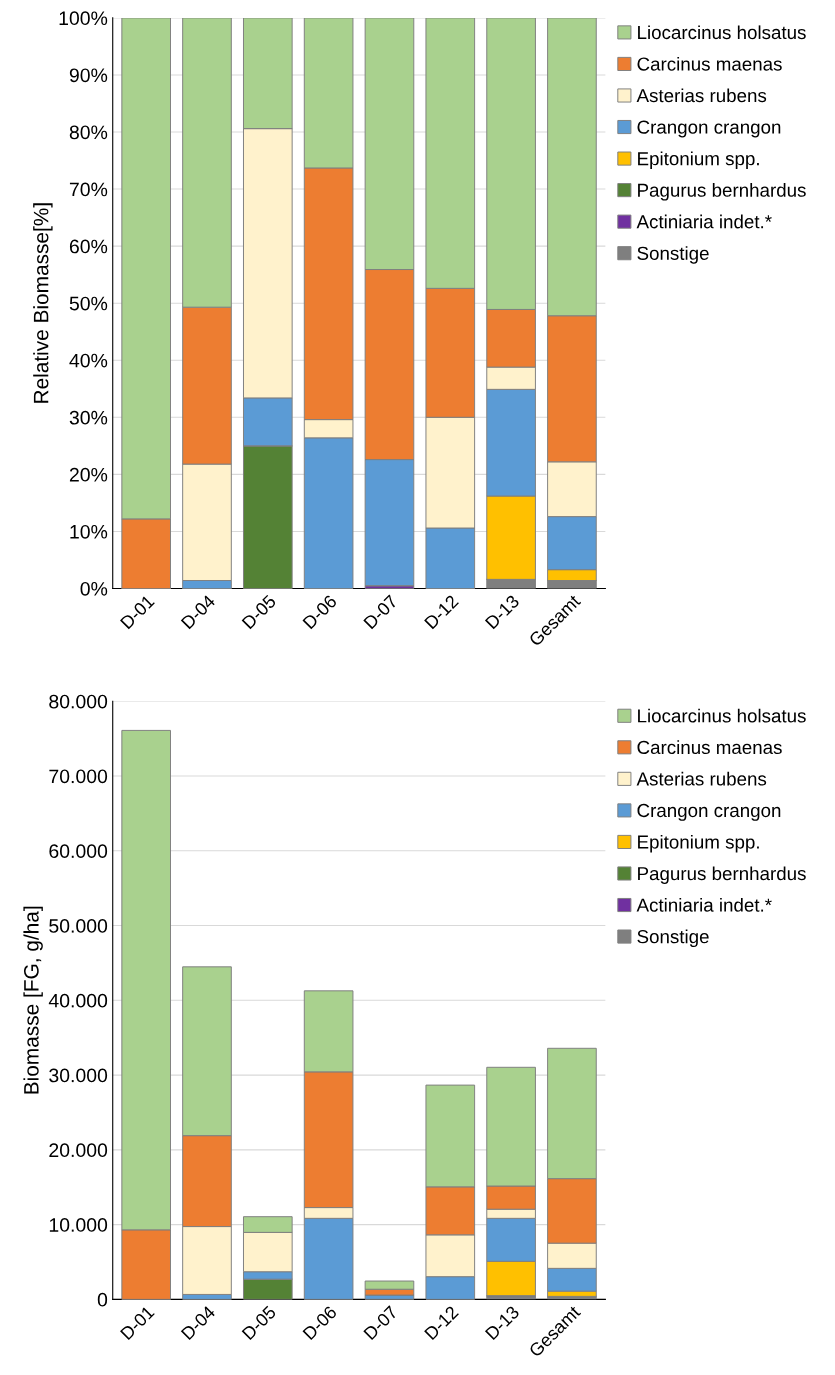 Image resolution: width=835 pixels, height=1375 pixels. Describe the element at coordinates (78, 1075) in the screenshot. I see `y-tick-label: 30.000` at that location.